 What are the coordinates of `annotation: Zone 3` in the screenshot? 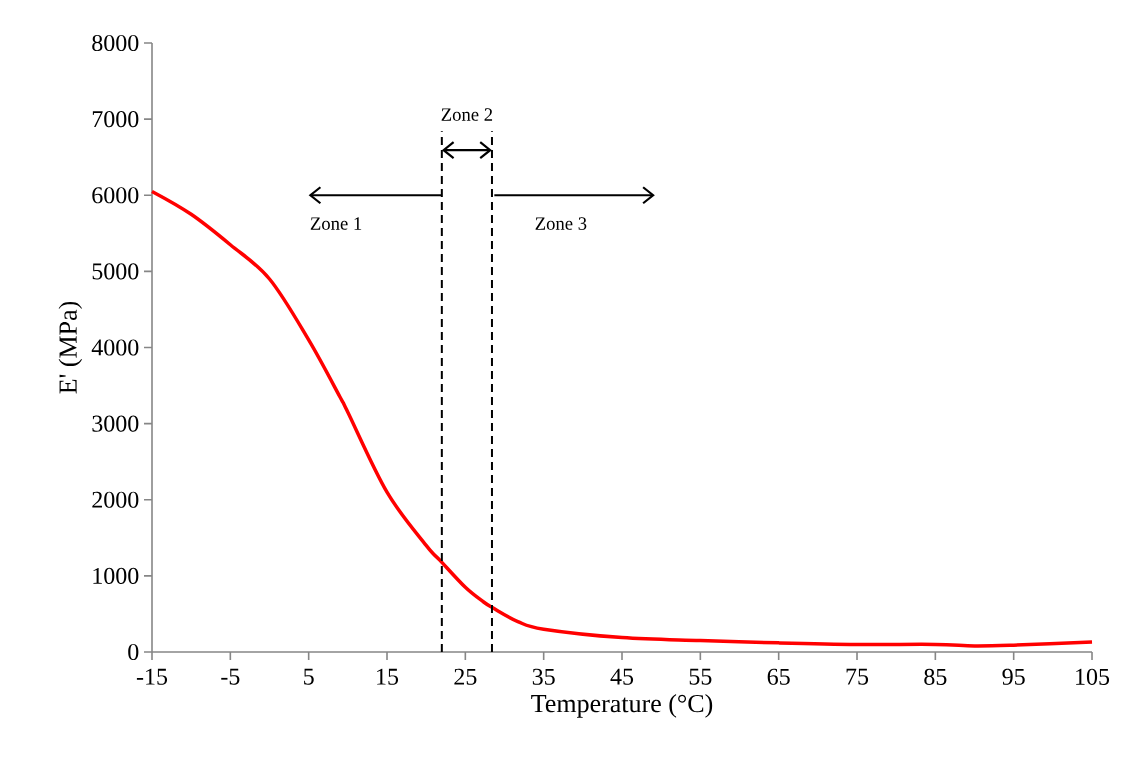 It's located at (561, 223).